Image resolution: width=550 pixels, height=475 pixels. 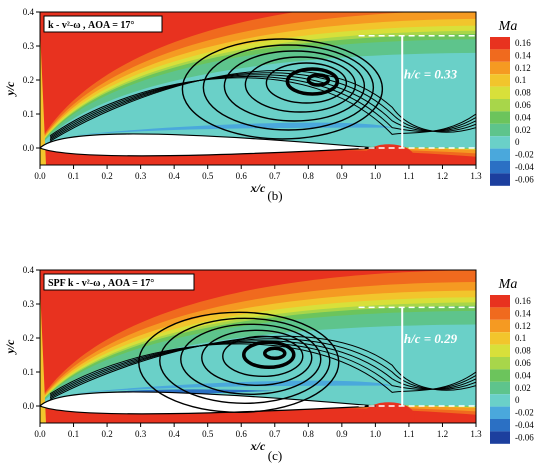 What do you see at coordinates (523, 93) in the screenshot?
I see `colorbar-label: 0.08` at bounding box center [523, 93].